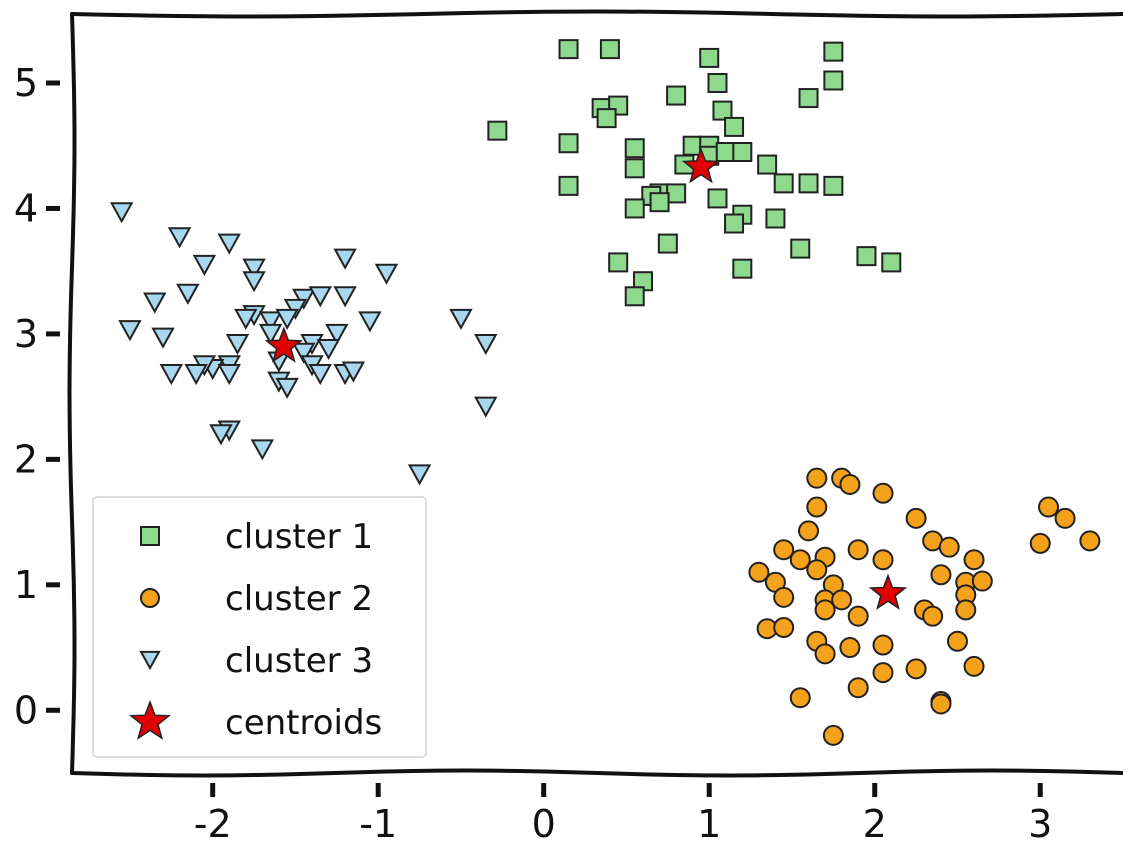 The height and width of the screenshot is (844, 1123). What do you see at coordinates (26, 710) in the screenshot?
I see `y-tick-label: 0` at bounding box center [26, 710].